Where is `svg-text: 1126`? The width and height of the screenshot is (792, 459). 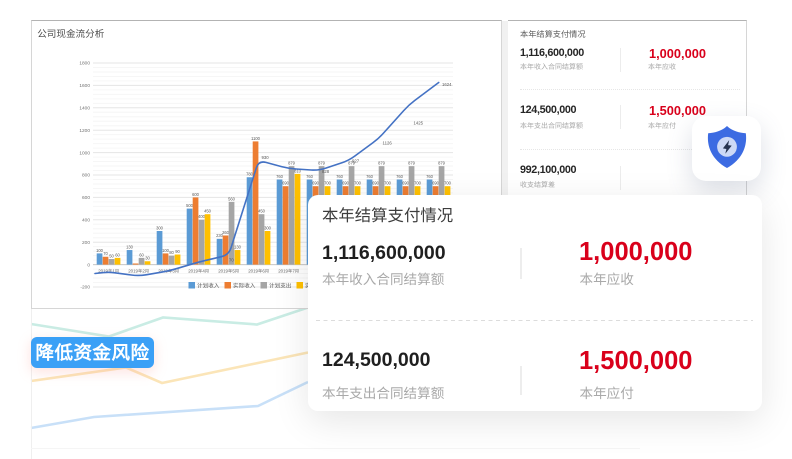 svg-text: 1126 is located at coordinates (388, 143).